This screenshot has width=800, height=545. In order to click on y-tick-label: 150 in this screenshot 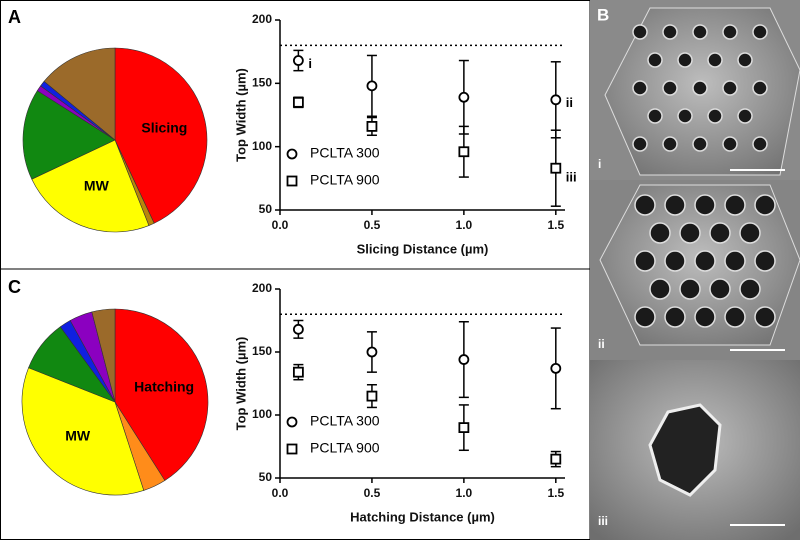, I will do `click(262, 351)`.